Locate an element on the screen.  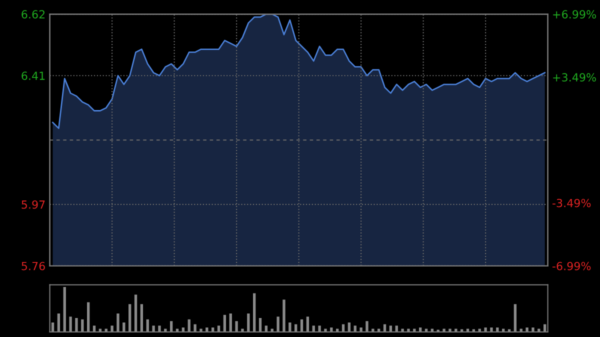
y2-tick-label: +3.49% is located at coordinates (574, 77).